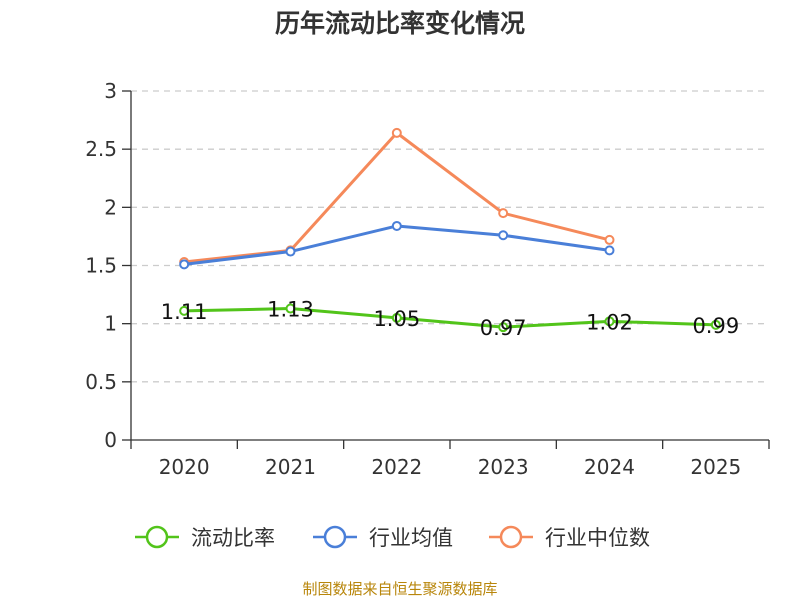 The height and width of the screenshot is (600, 800). I want to click on y-tick-label: 1, so click(110, 324).